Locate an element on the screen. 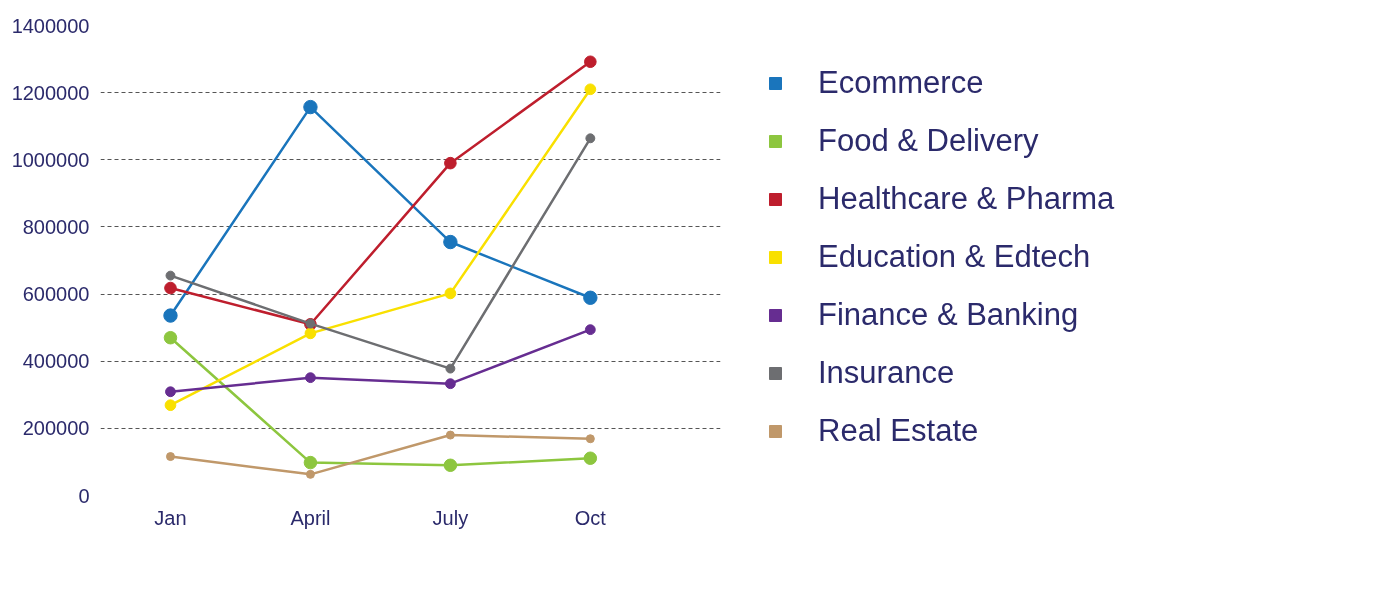 This screenshot has width=1385, height=599. legend-label: Insurance is located at coordinates (886, 373).